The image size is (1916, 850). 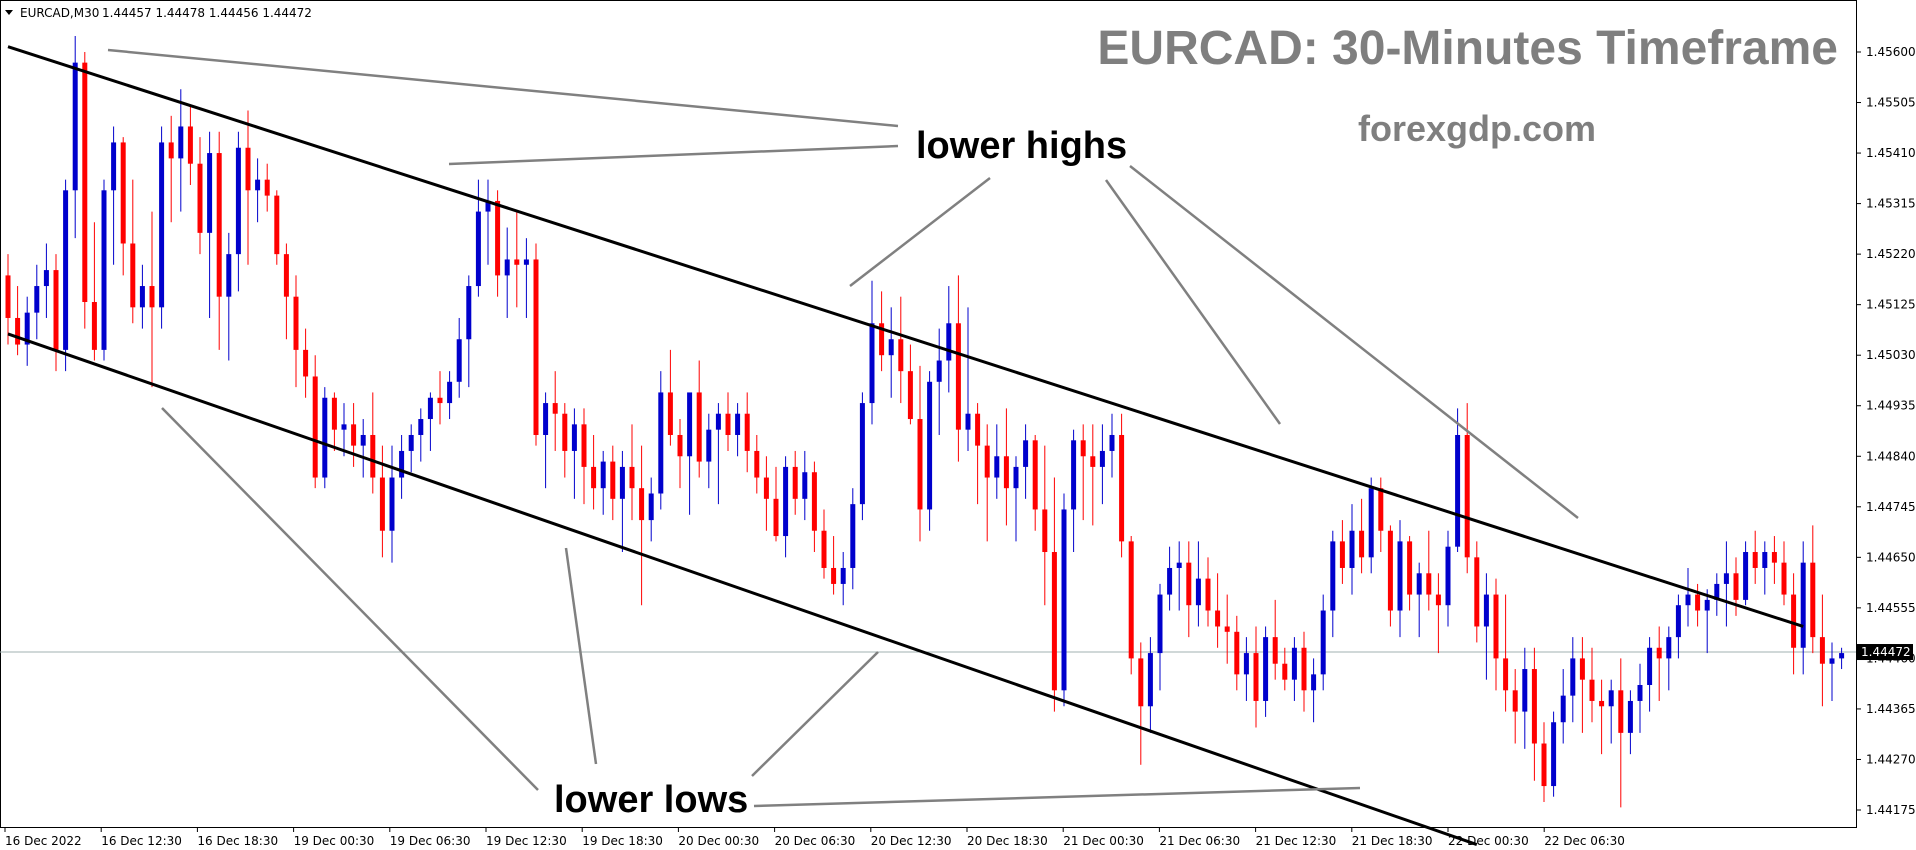 I want to click on time-tick-label: 19 Dec 06:30, so click(x=430, y=841).